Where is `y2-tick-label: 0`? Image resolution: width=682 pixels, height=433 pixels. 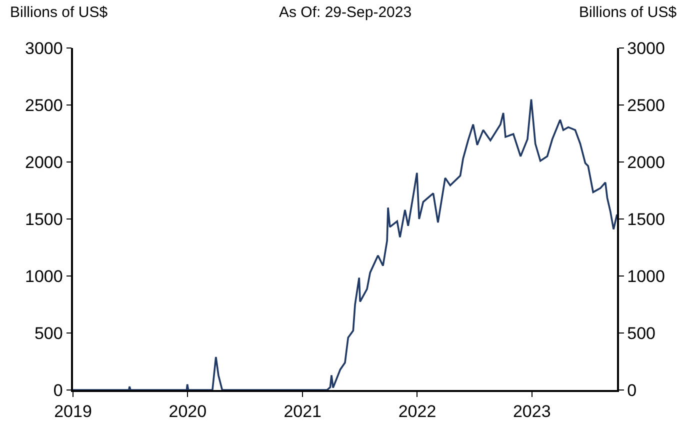
y2-tick-label: 0 is located at coordinates (632, 390).